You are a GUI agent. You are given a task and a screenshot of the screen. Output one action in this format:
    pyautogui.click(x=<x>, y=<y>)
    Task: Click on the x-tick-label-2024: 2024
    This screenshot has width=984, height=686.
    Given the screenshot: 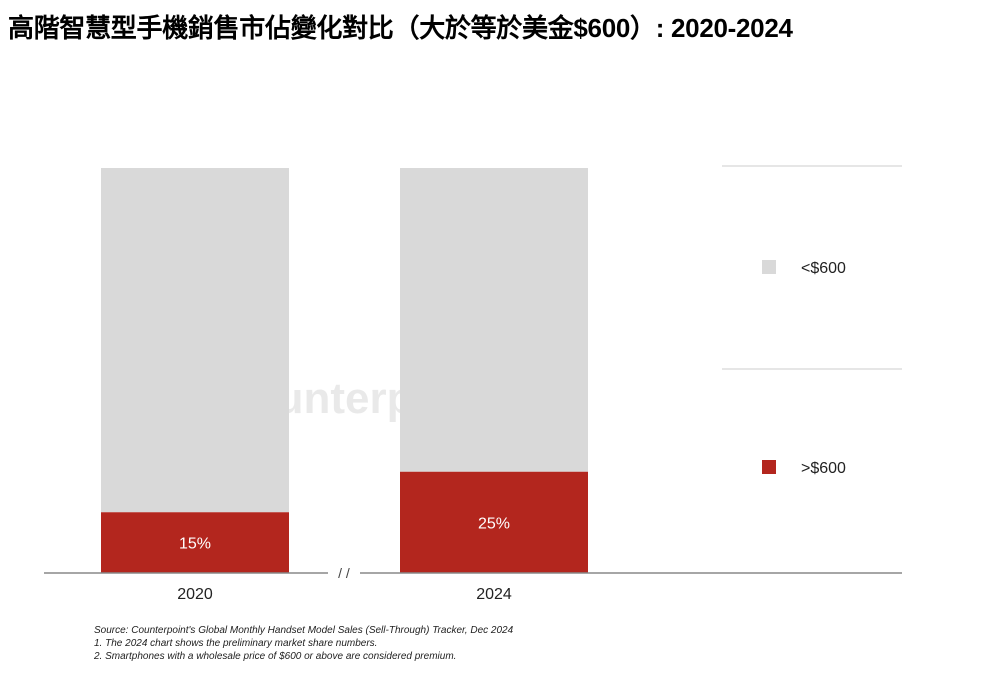 What is the action you would take?
    pyautogui.click(x=494, y=594)
    